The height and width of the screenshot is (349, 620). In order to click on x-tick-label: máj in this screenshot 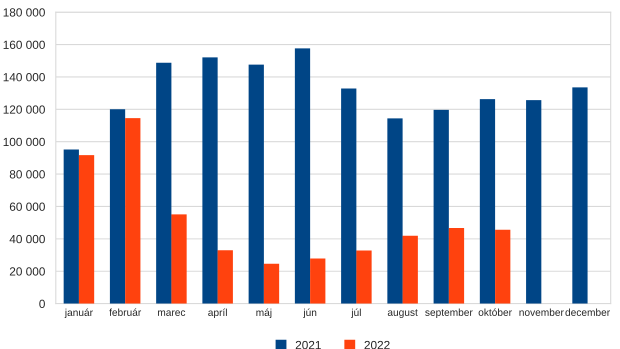, I will do `click(264, 313)`.